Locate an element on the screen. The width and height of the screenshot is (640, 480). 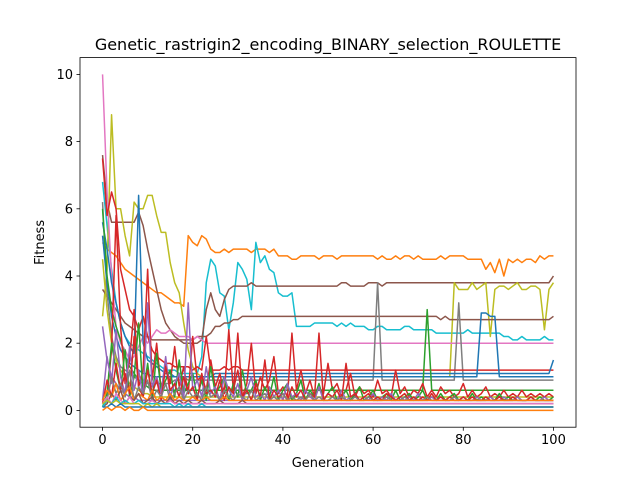
y-tick-label: 8 is located at coordinates (69, 142).